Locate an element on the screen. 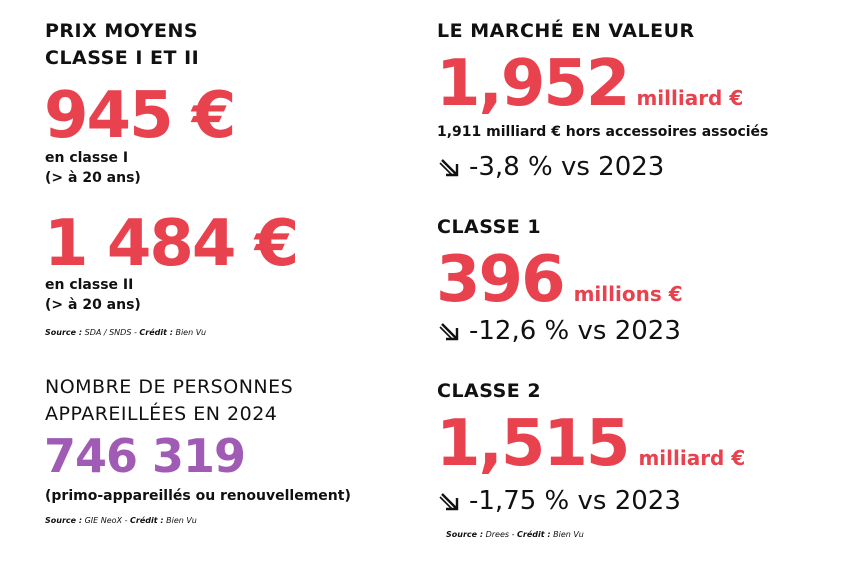 Image resolution: width=850 pixels, height=564 pixels. personnes-title: NOMBRE DE PERSONNES APPAREILLÉES EN 2024 is located at coordinates (169, 401).